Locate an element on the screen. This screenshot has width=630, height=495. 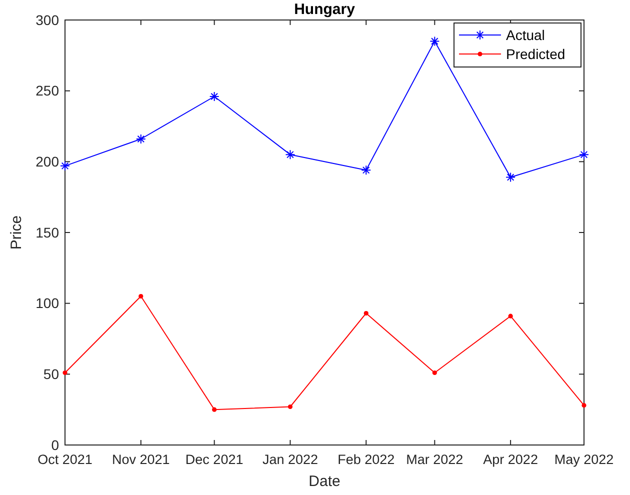
x-tick-label: Apr 2022 is located at coordinates (510, 459).